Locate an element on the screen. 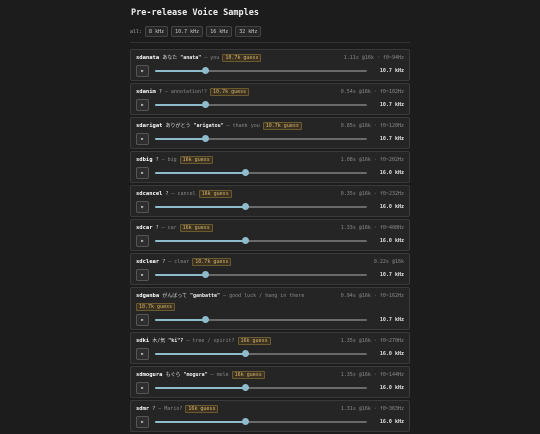  player-row: ▶ 16.0 kHz is located at coordinates (270, 206).